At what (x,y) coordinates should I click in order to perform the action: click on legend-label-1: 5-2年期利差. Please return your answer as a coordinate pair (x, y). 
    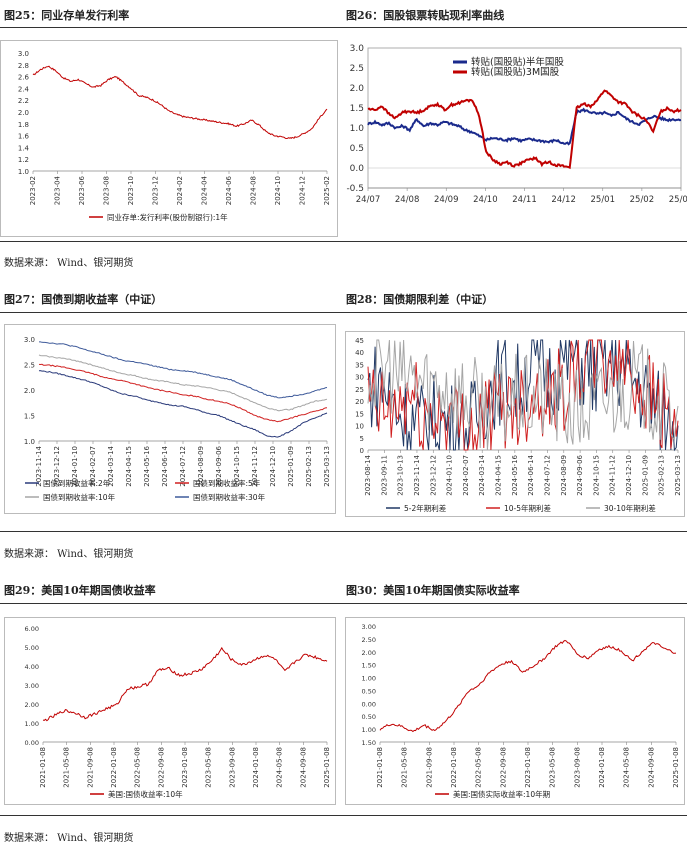
    Looking at the image, I should click on (425, 508).